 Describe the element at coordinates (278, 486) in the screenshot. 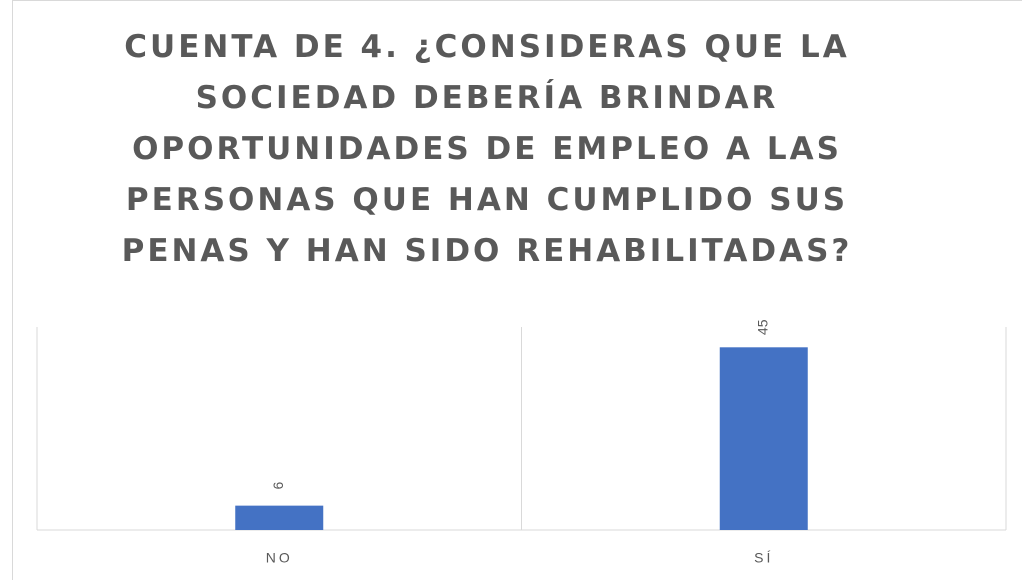

I see `data-label: 6` at that location.